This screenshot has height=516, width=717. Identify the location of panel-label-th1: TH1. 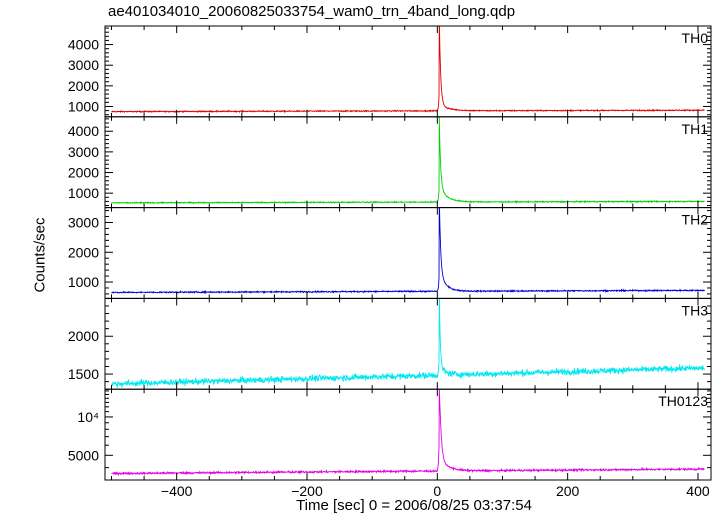
(695, 129).